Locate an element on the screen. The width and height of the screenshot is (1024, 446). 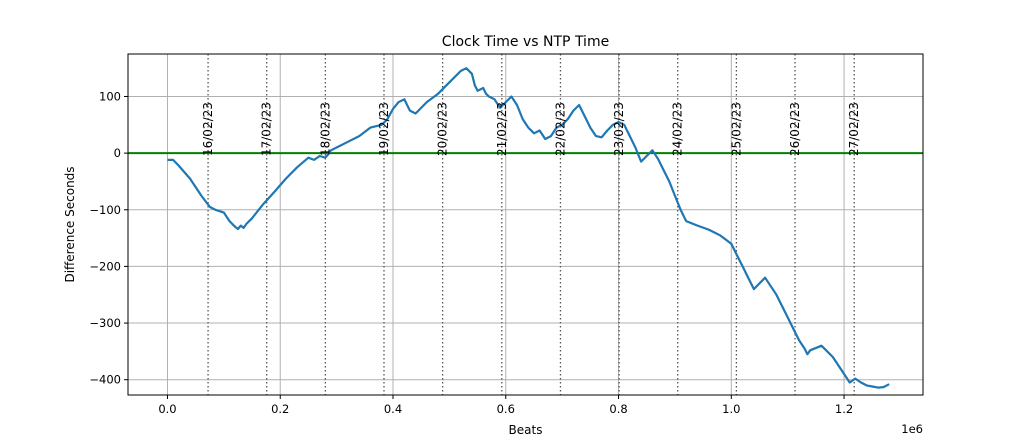
day-marker-label: 27/02/23 is located at coordinates (854, 129).